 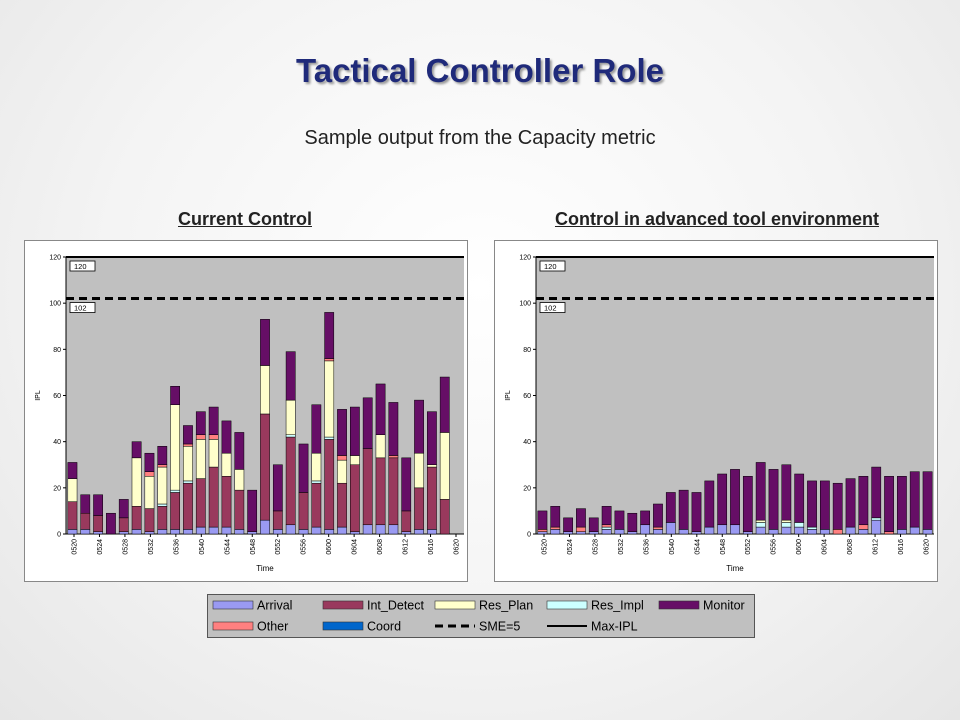 I want to click on x-tick-label: 0524, so click(x=570, y=547).